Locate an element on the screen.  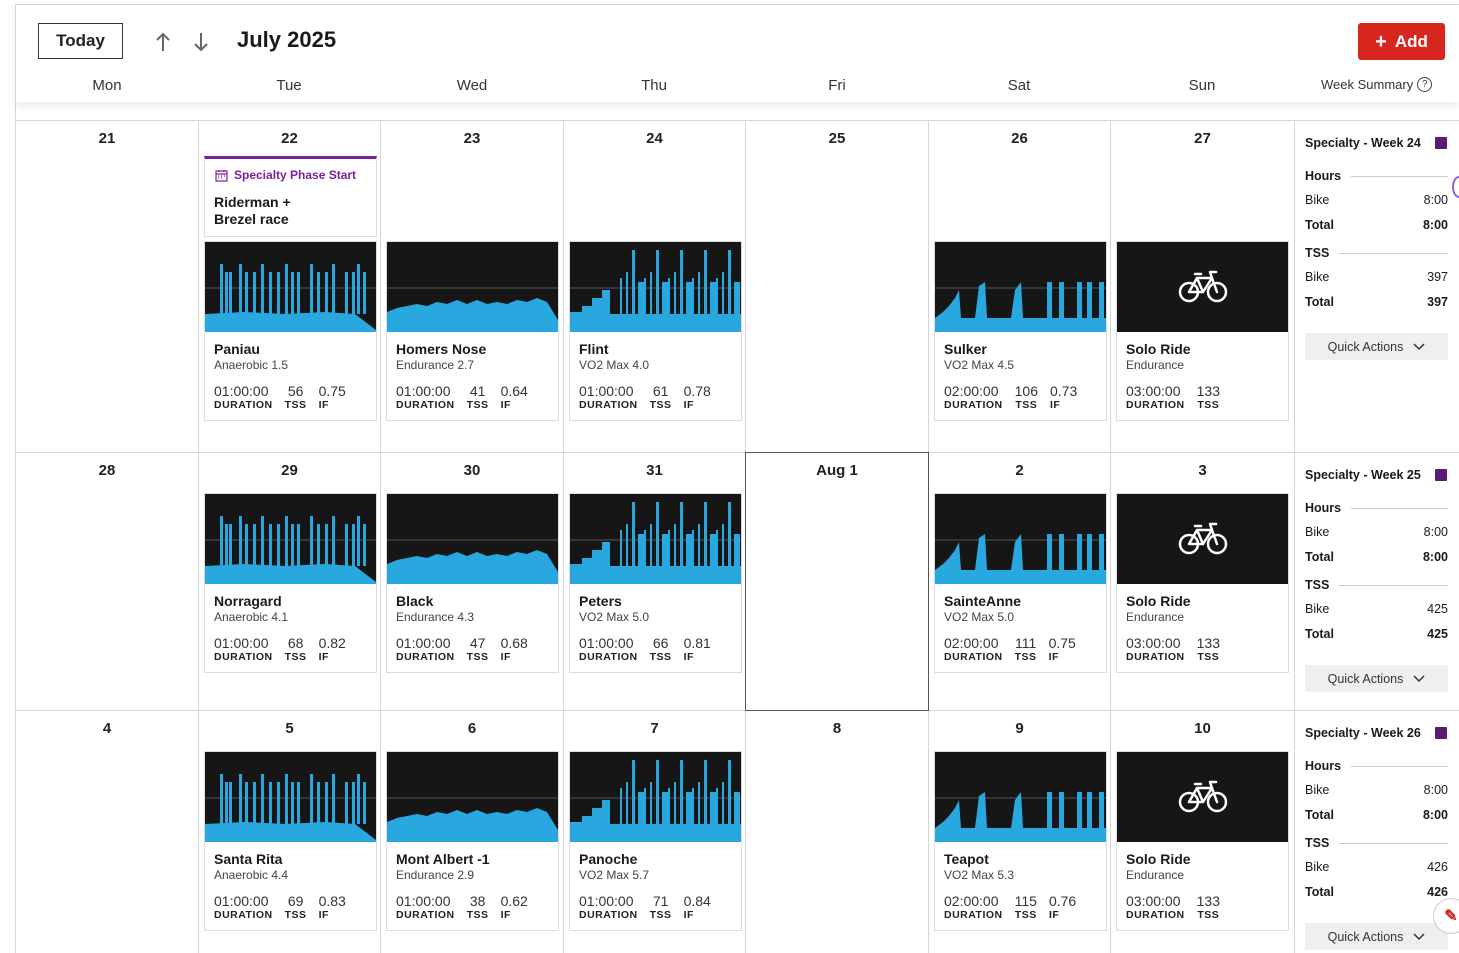
day-cell-mon: 21 is located at coordinates (106, 286).